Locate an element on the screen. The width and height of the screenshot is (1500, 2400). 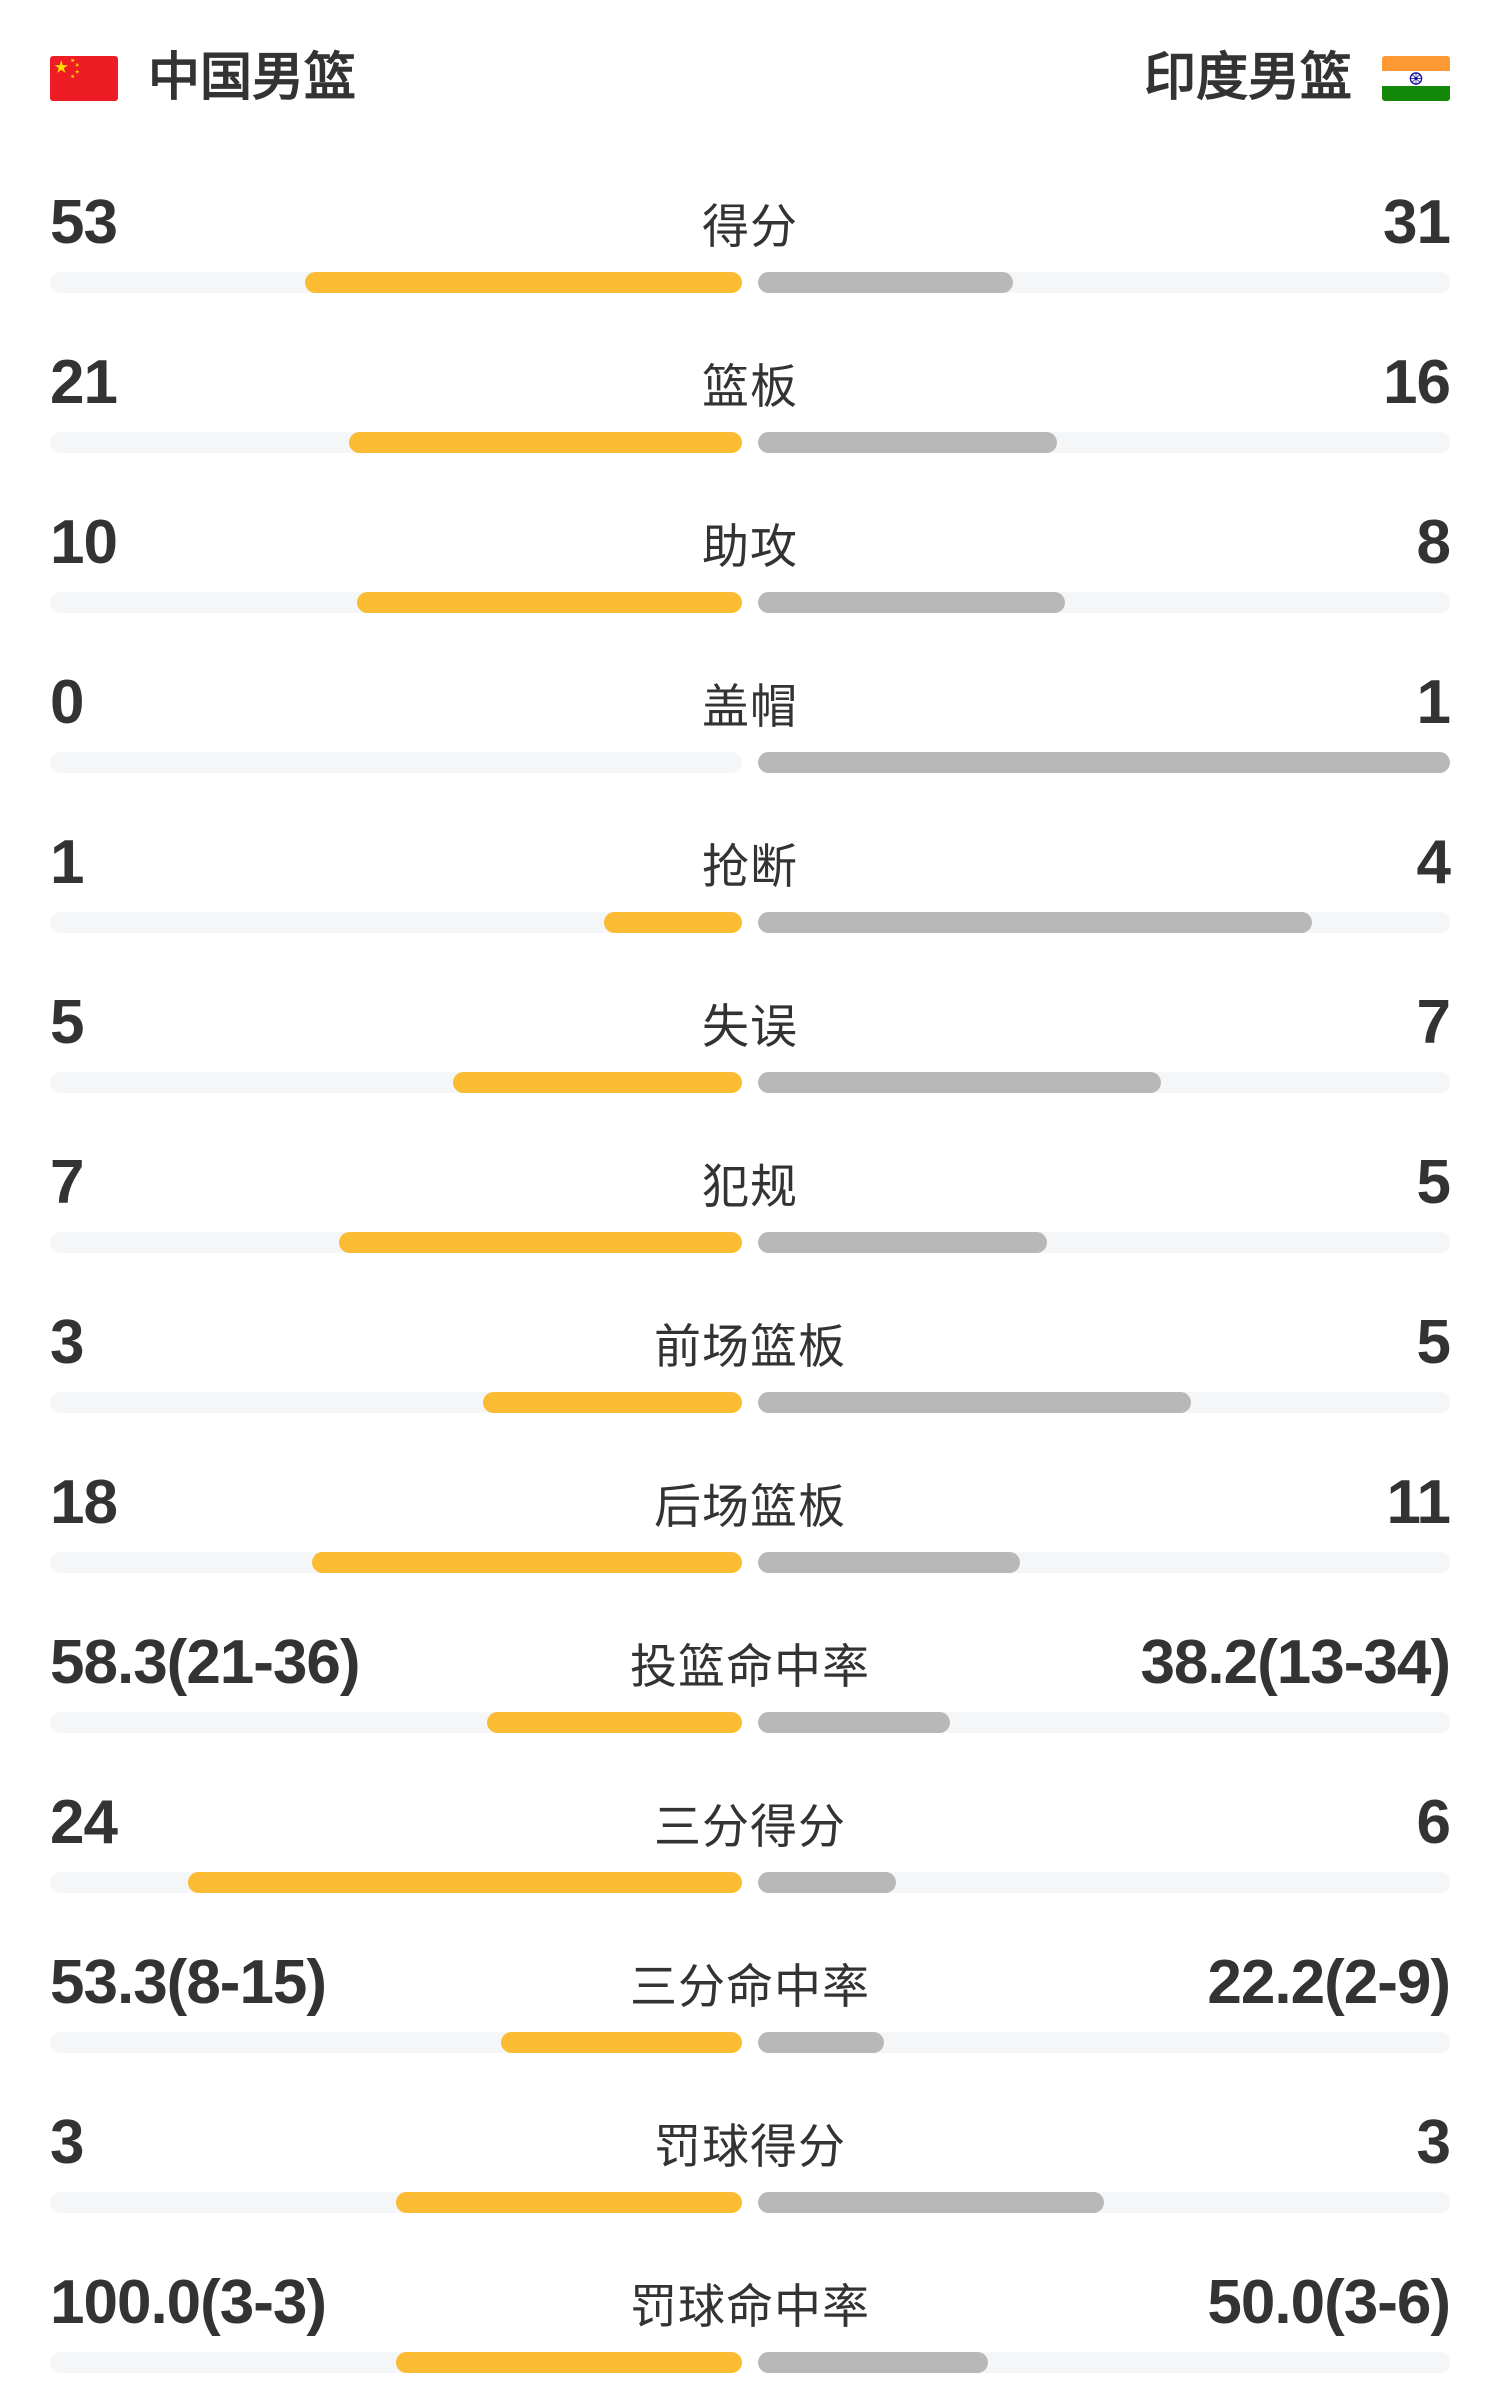
stat-value-away: 6 is located at coordinates (1433, 1822).